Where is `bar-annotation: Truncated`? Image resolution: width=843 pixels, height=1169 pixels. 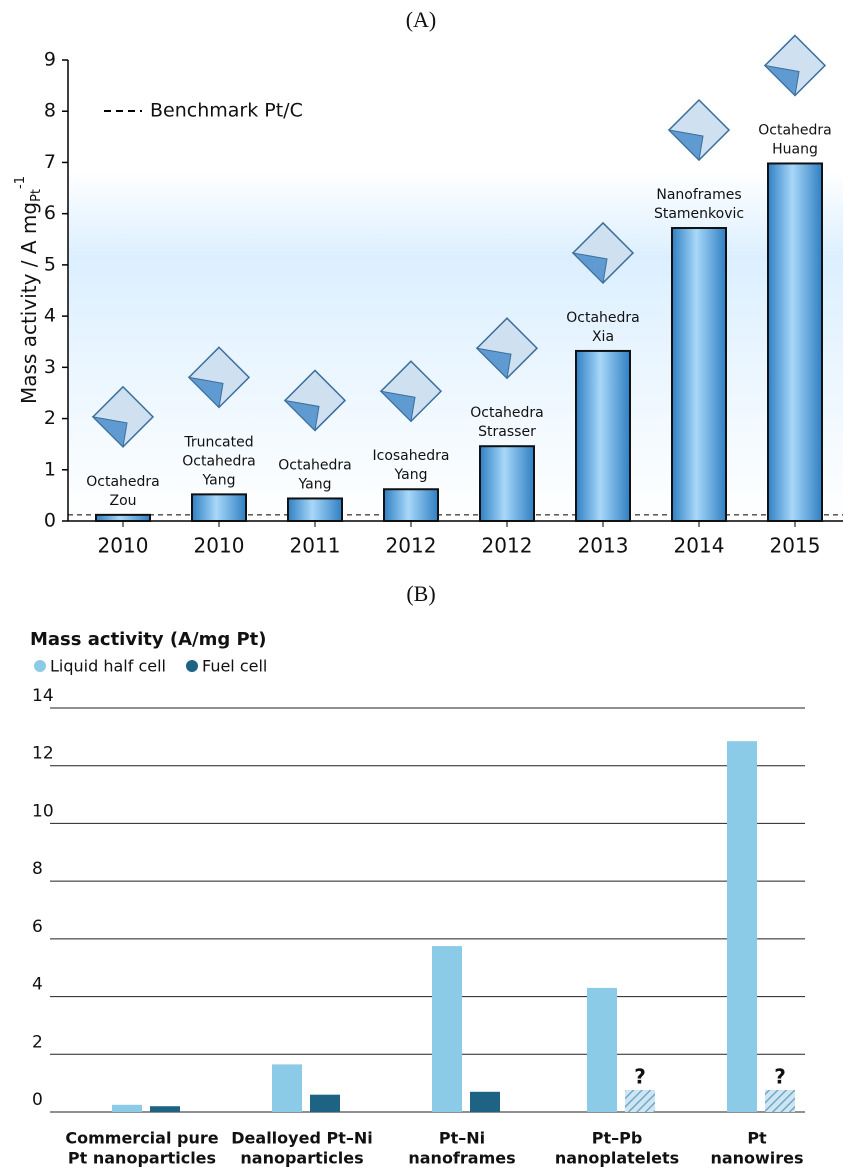 bar-annotation: Truncated is located at coordinates (218, 442).